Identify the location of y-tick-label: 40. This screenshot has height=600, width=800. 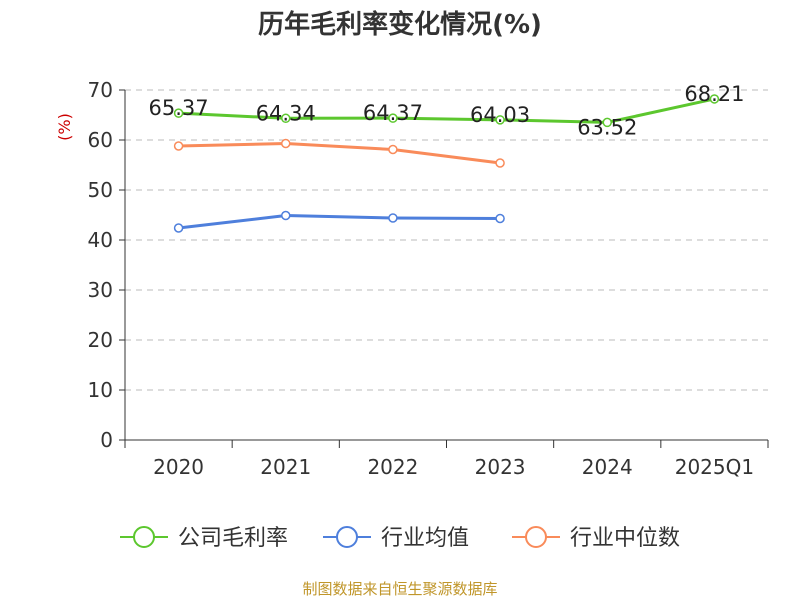
(100, 240).